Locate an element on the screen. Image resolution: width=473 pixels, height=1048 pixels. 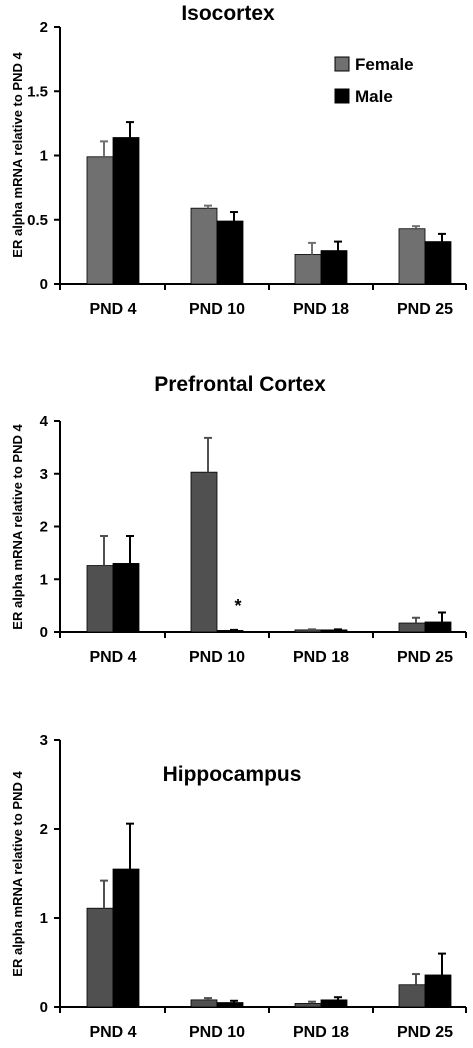
chart-title: Hippocampus is located at coordinates (232, 774).